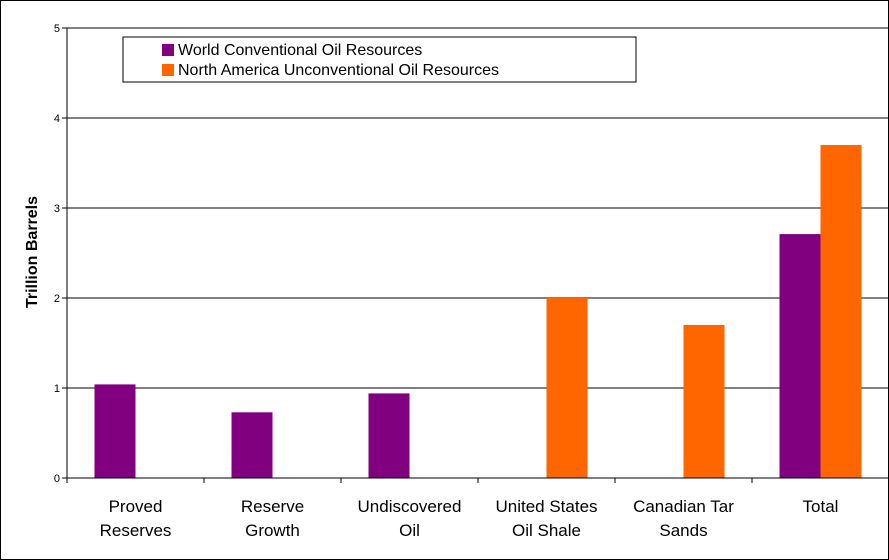 The image size is (889, 560). I want to click on y-tick-label: 0, so click(57, 479).